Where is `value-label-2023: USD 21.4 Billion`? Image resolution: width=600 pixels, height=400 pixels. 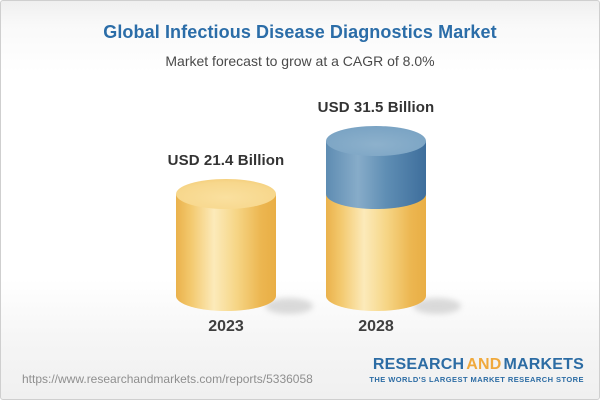
value-label-2023: USD 21.4 Billion is located at coordinates (226, 160).